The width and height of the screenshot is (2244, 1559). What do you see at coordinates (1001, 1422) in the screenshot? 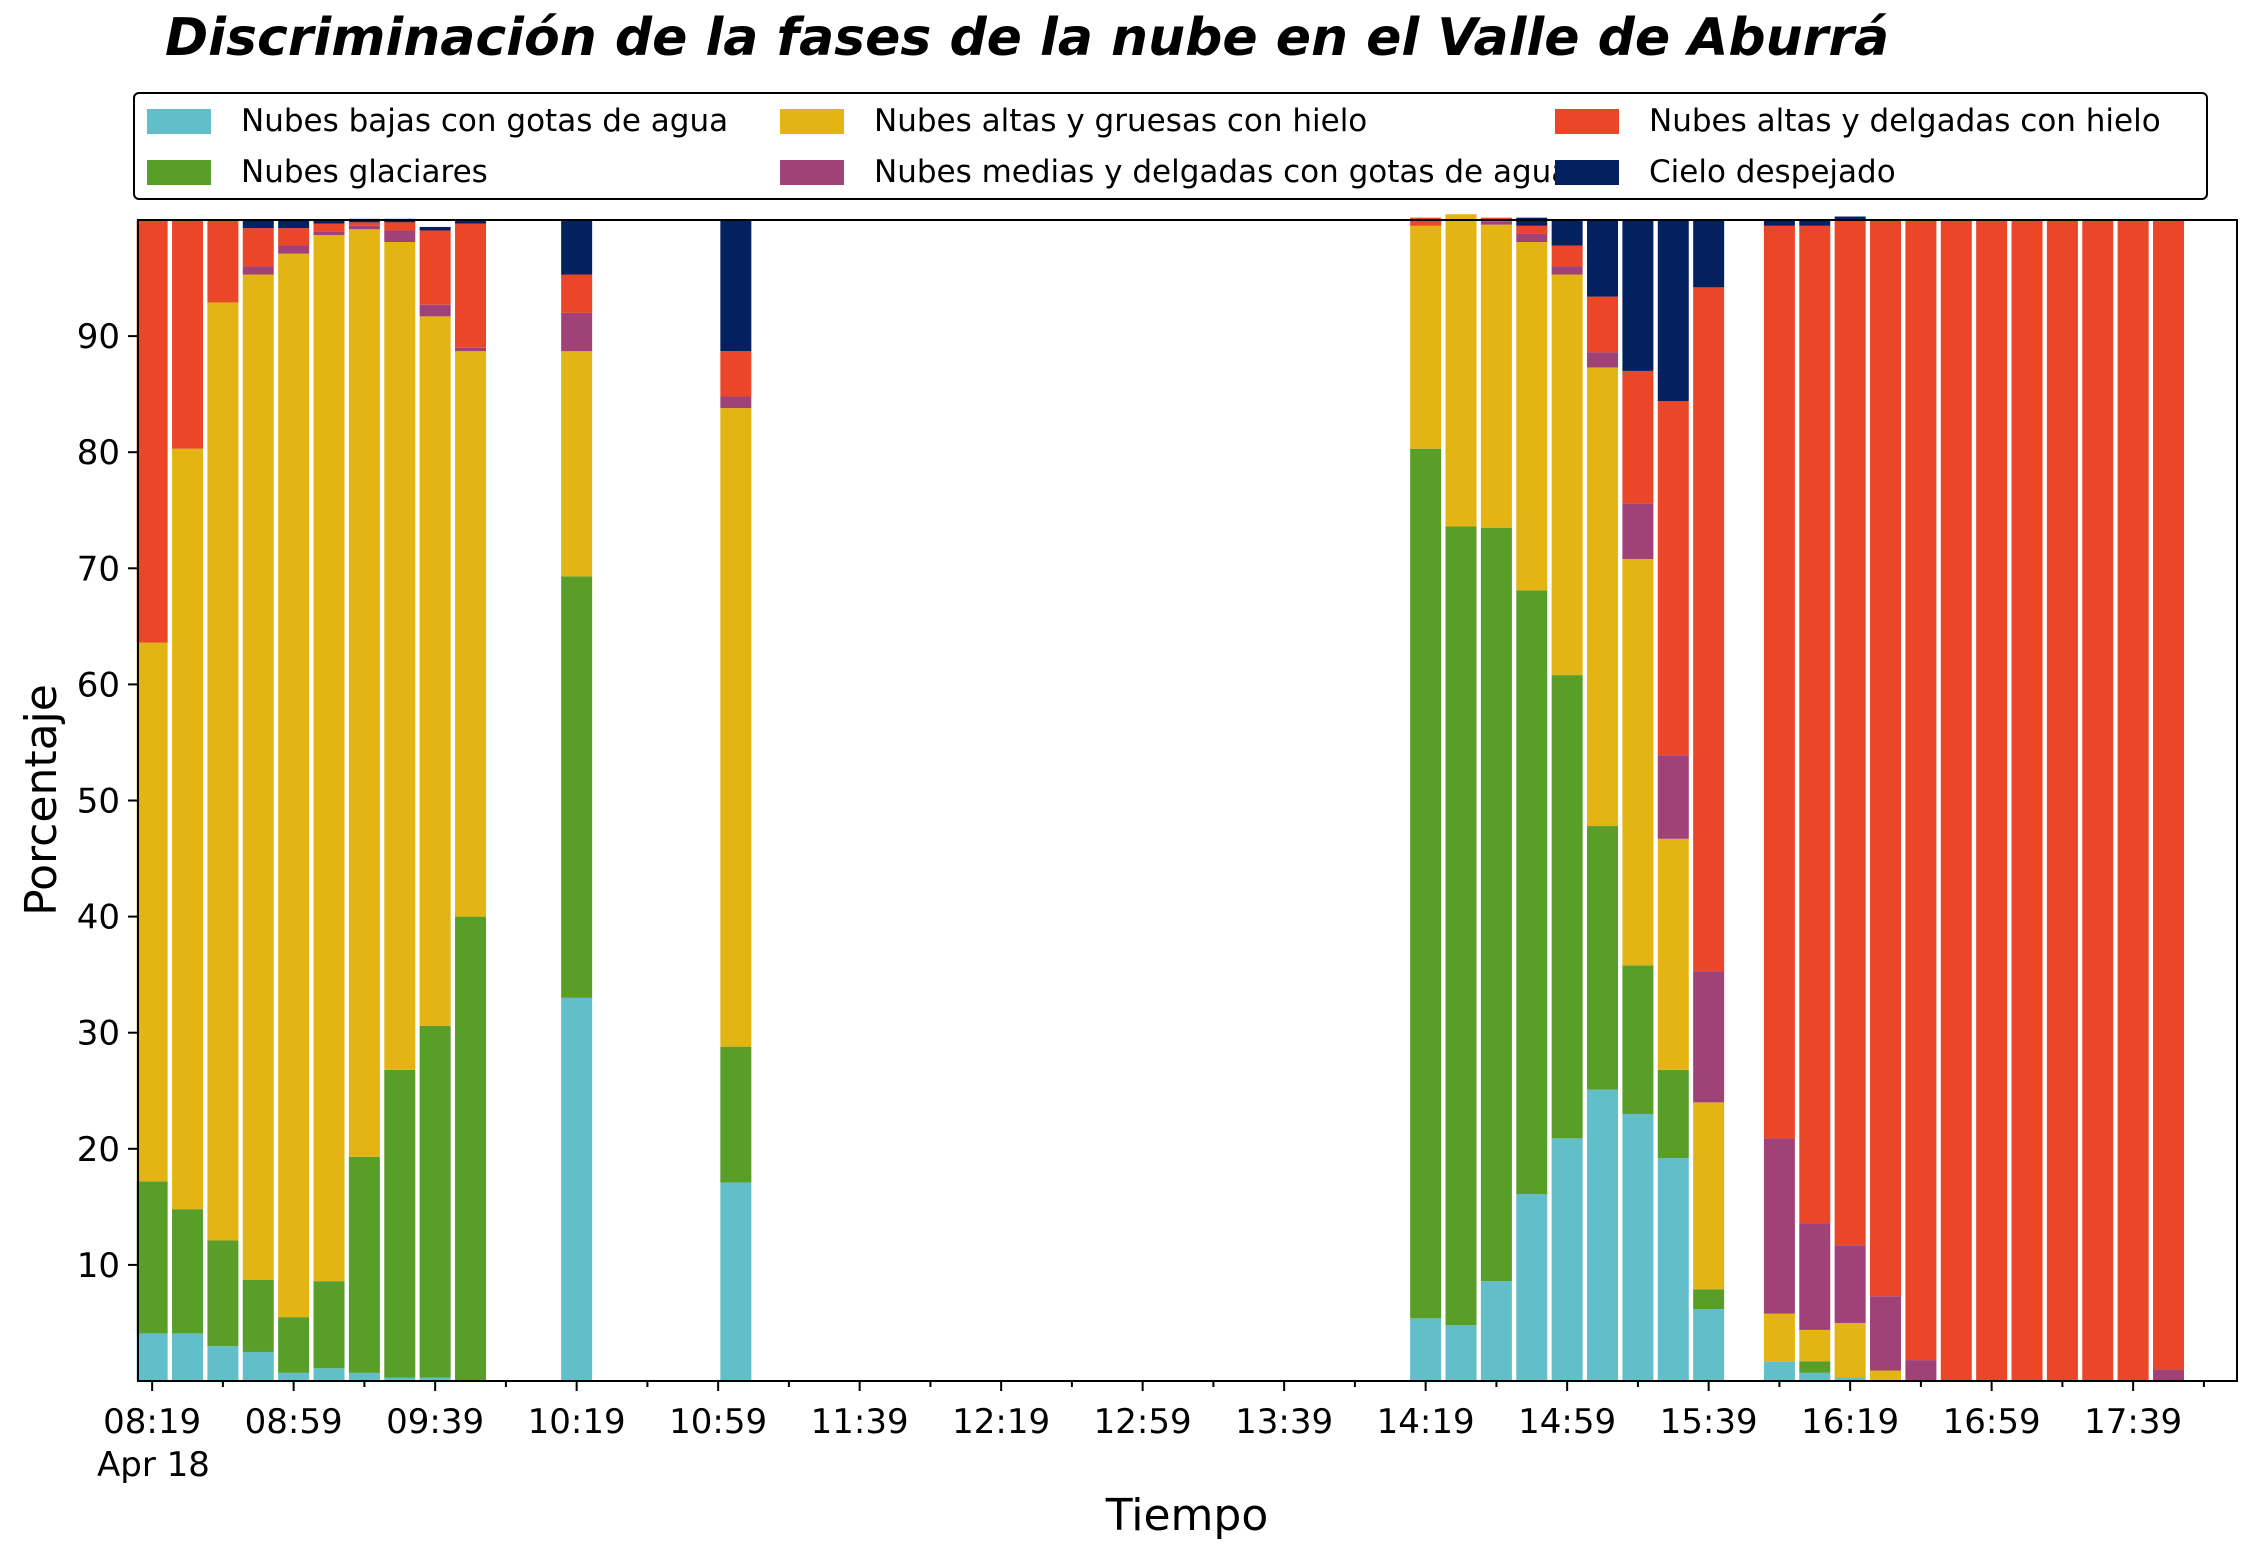
I see `x-tick-label: 12:19` at bounding box center [1001, 1422].